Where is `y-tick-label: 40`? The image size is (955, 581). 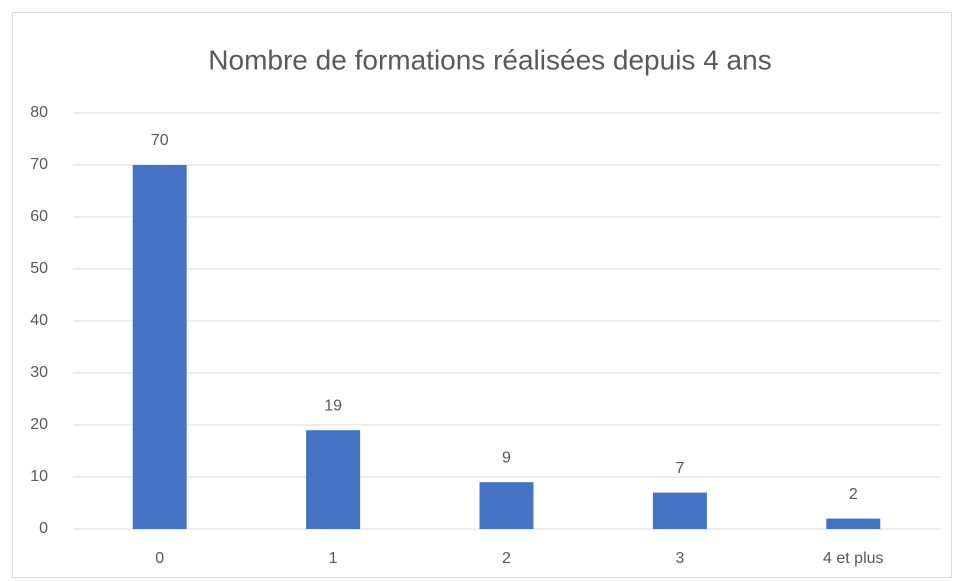
y-tick-label: 40 is located at coordinates (39, 320).